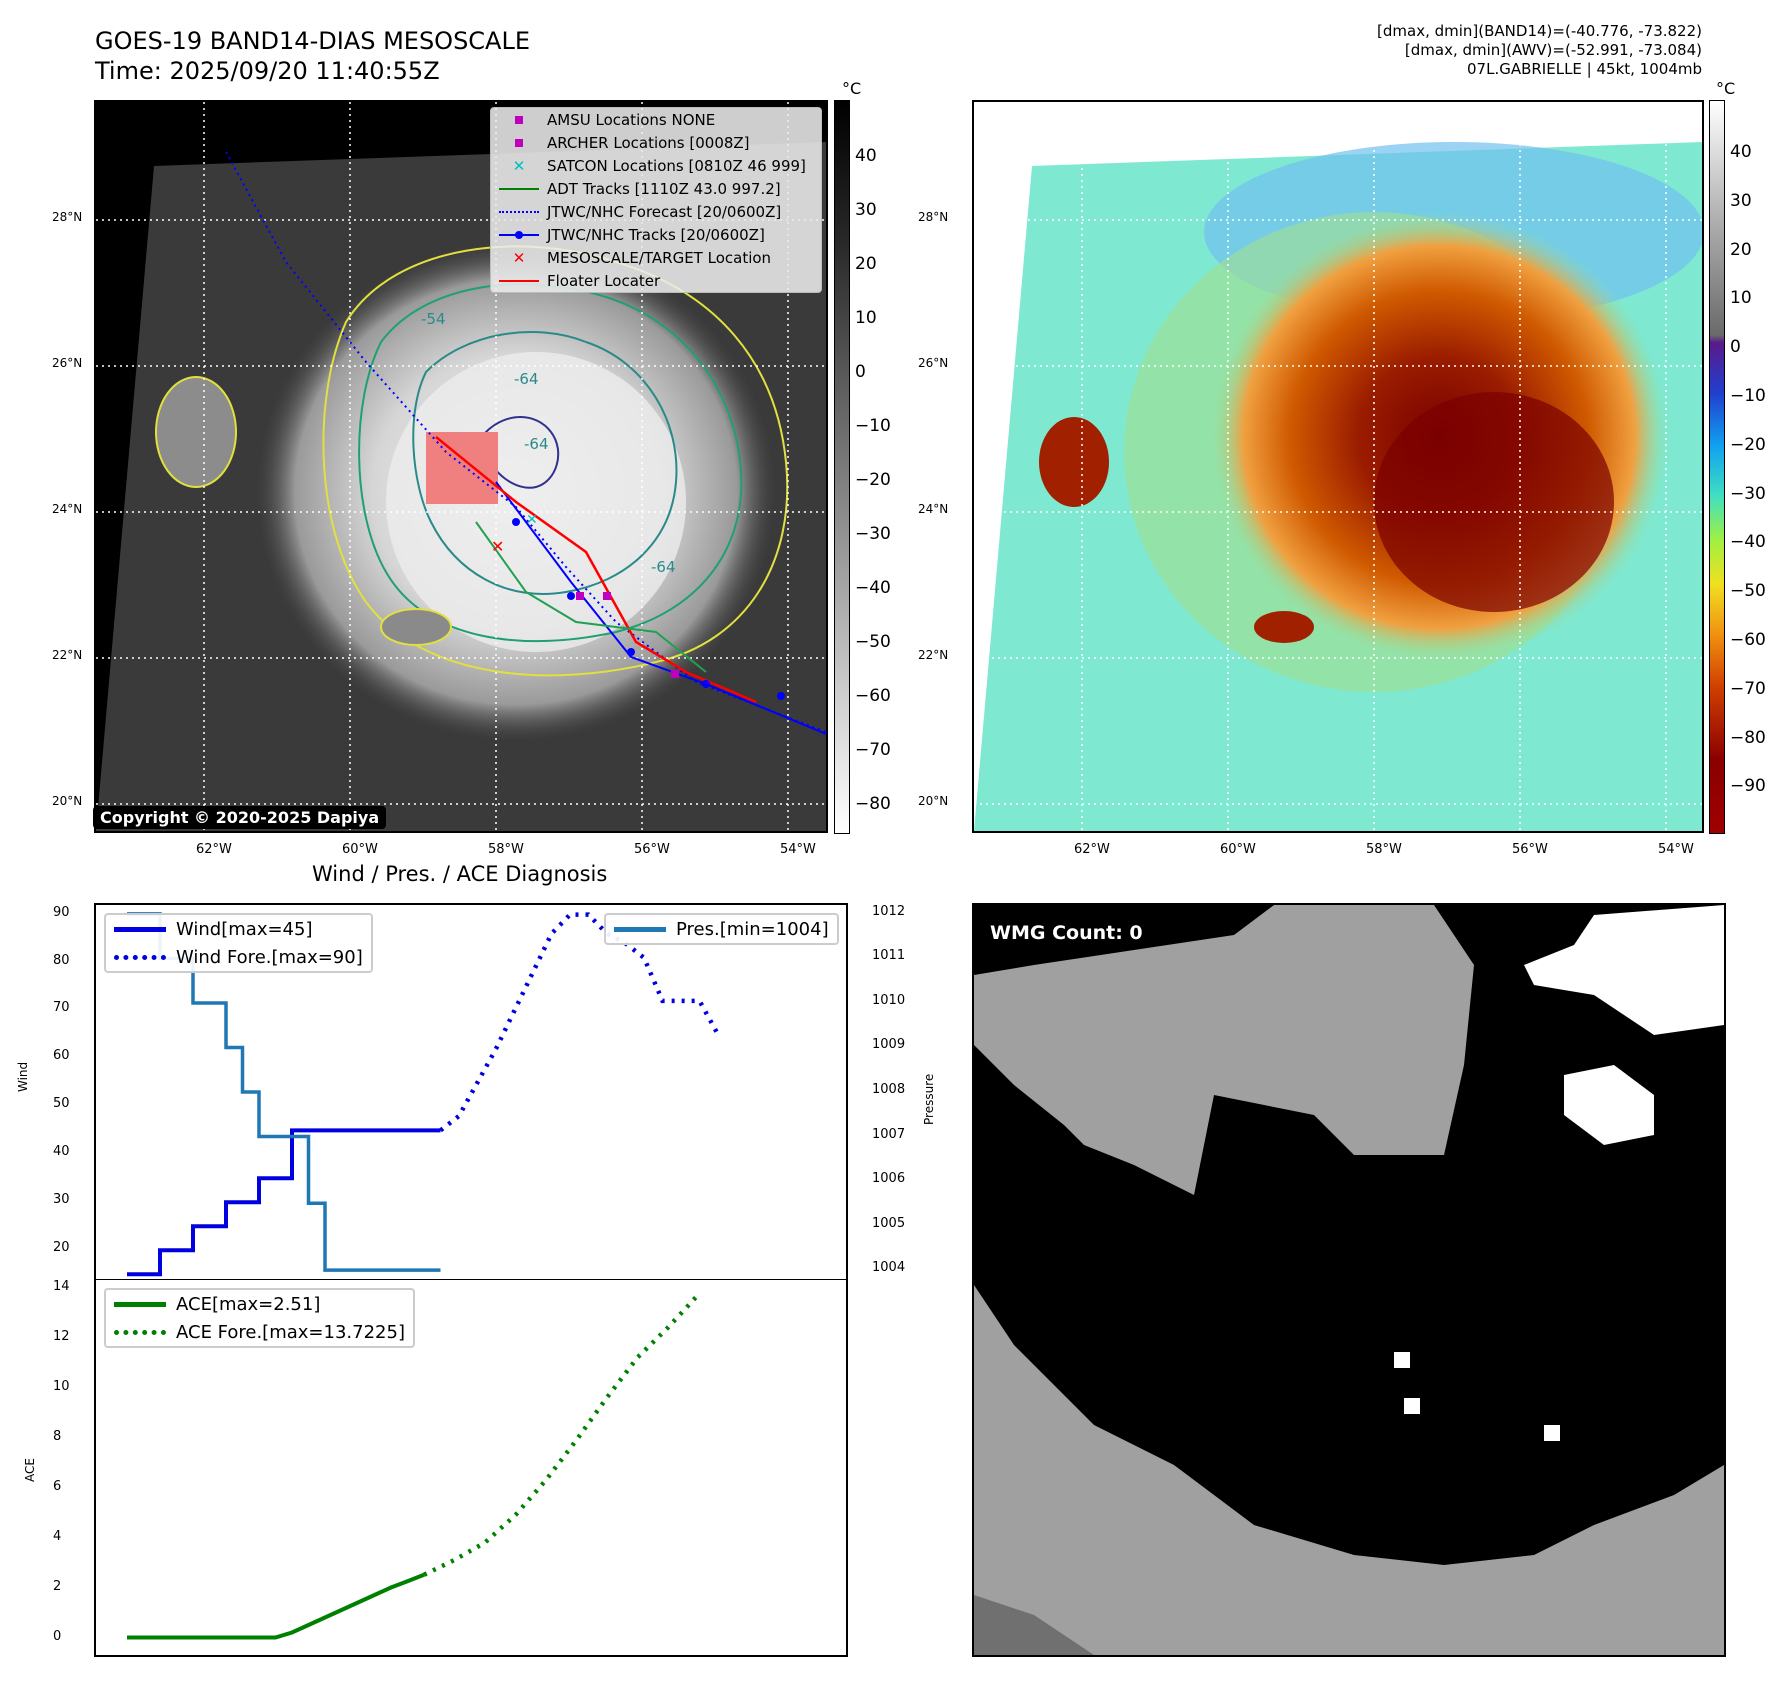  I want to click on left-colorbar-tick: −80, so click(873, 804).